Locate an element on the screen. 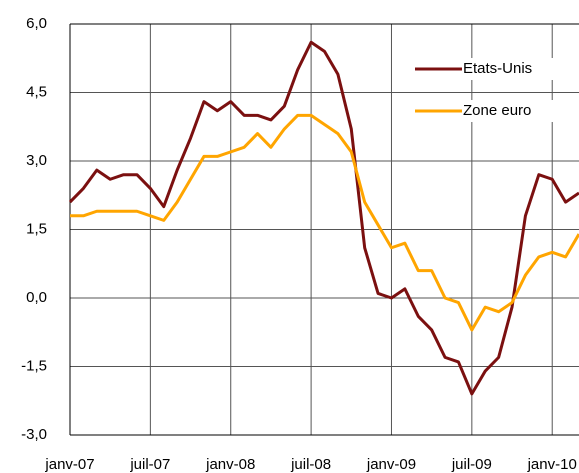 The image size is (579, 473). x-tick-label: juil-08 is located at coordinates (310, 464).